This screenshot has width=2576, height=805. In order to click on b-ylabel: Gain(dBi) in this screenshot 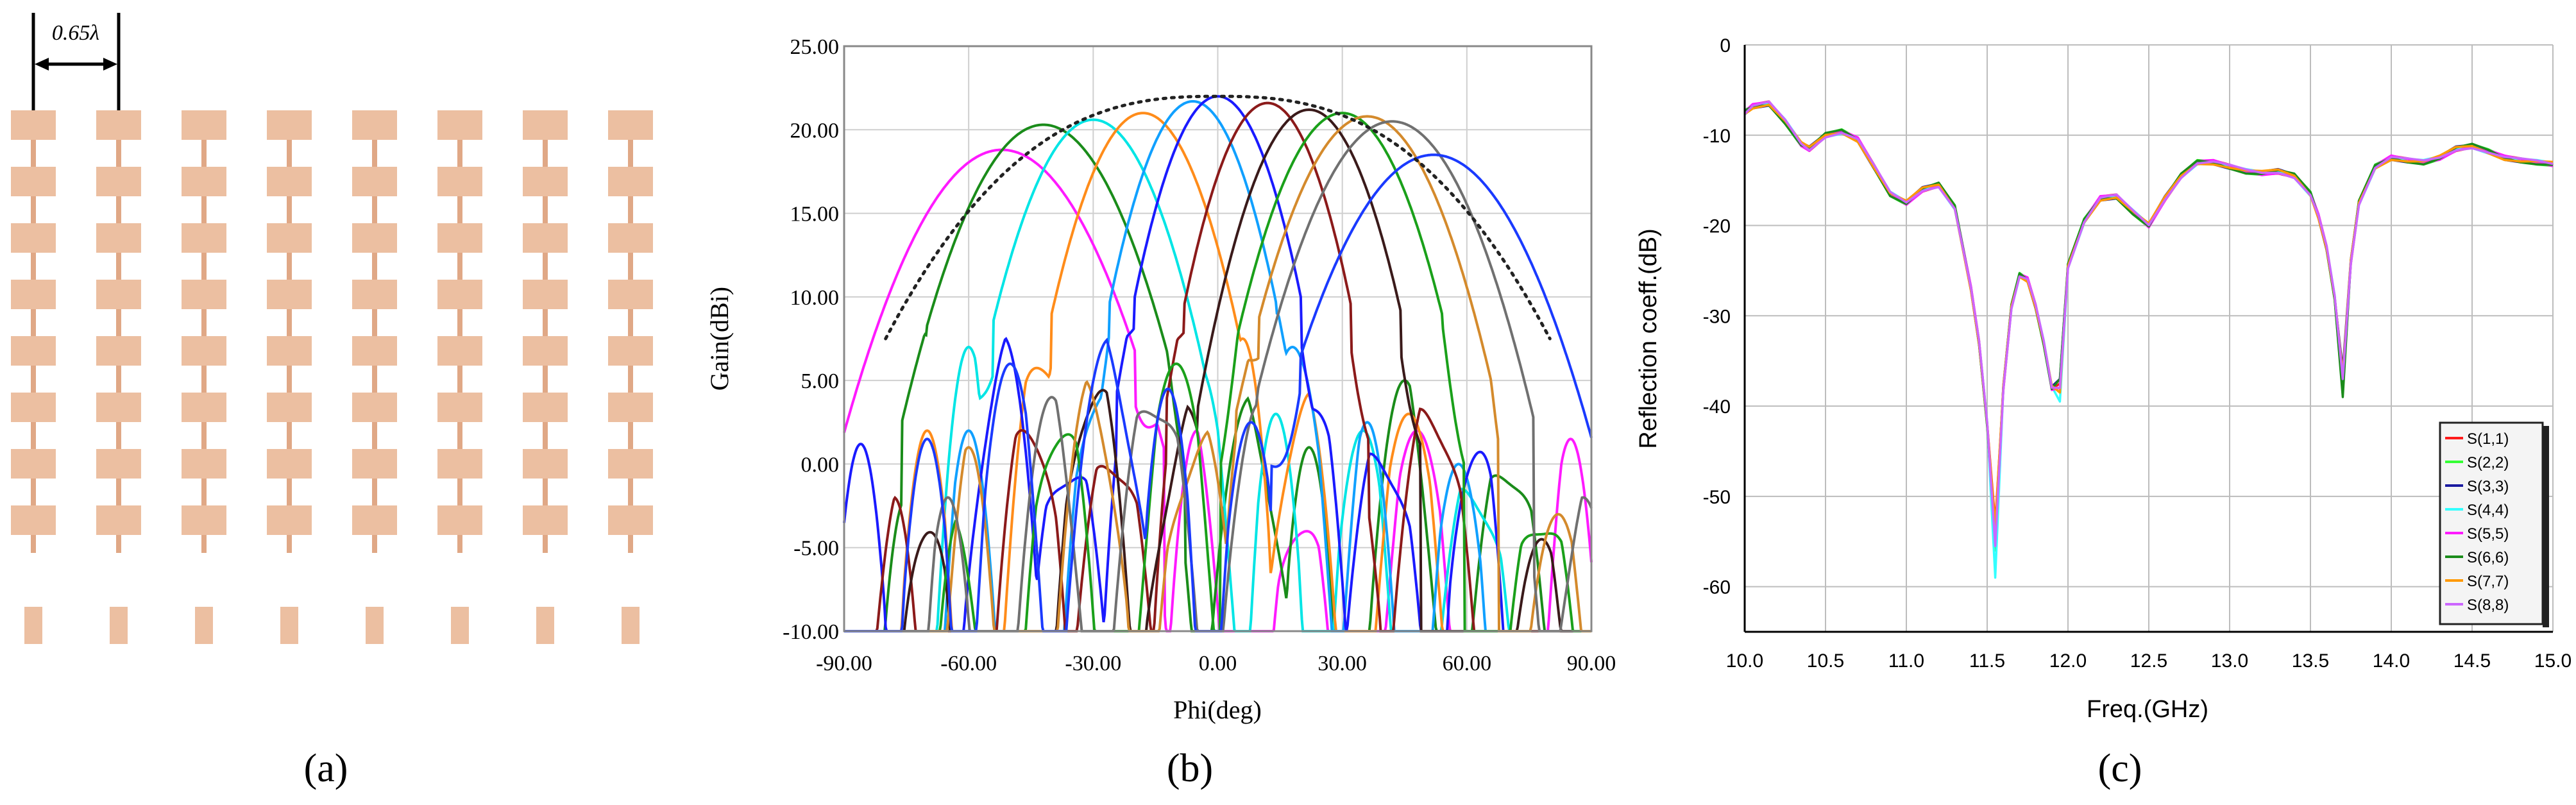, I will do `click(719, 339)`.